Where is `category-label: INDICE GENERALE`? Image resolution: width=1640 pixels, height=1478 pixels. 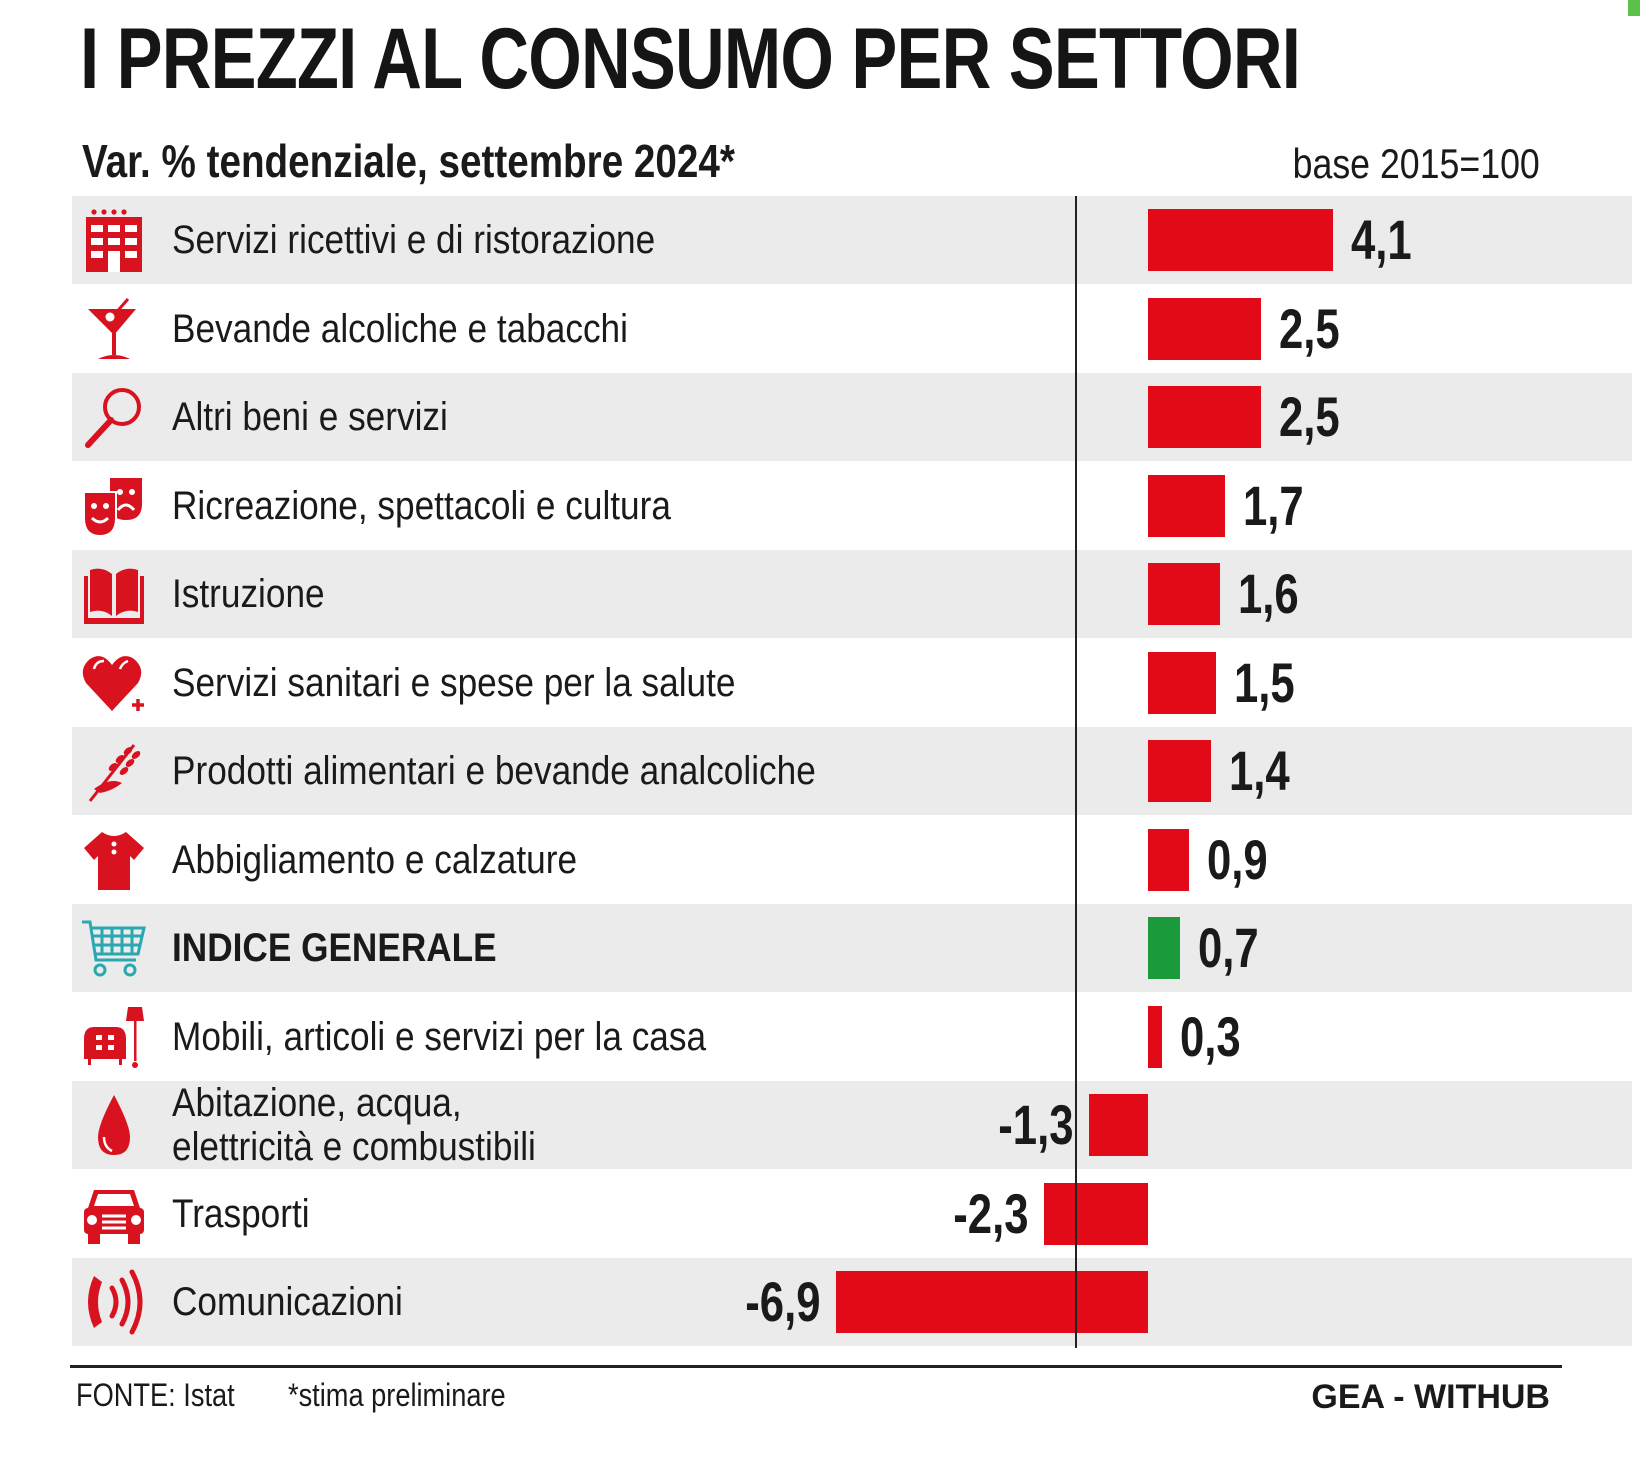
category-label: INDICE GENERALE is located at coordinates (334, 948).